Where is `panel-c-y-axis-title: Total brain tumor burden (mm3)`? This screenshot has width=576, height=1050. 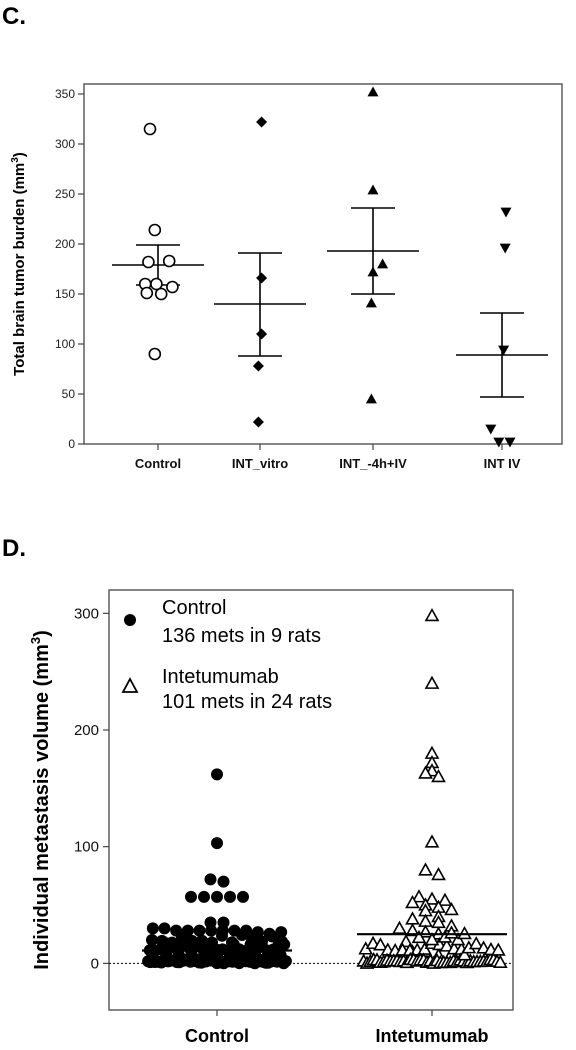 panel-c-y-axis-title: Total brain tumor burden (mm3) is located at coordinates (19, 264).